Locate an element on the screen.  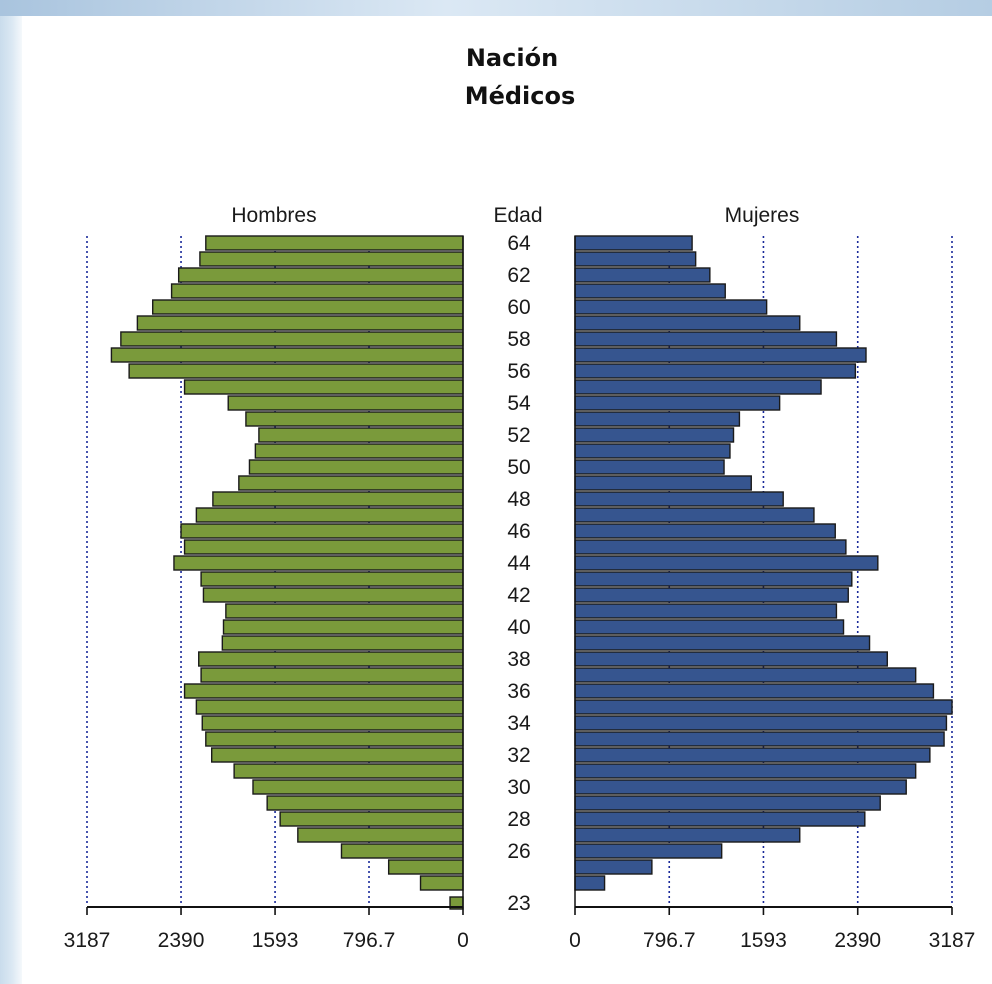
age-label-28: 28 is located at coordinates (518, 819).